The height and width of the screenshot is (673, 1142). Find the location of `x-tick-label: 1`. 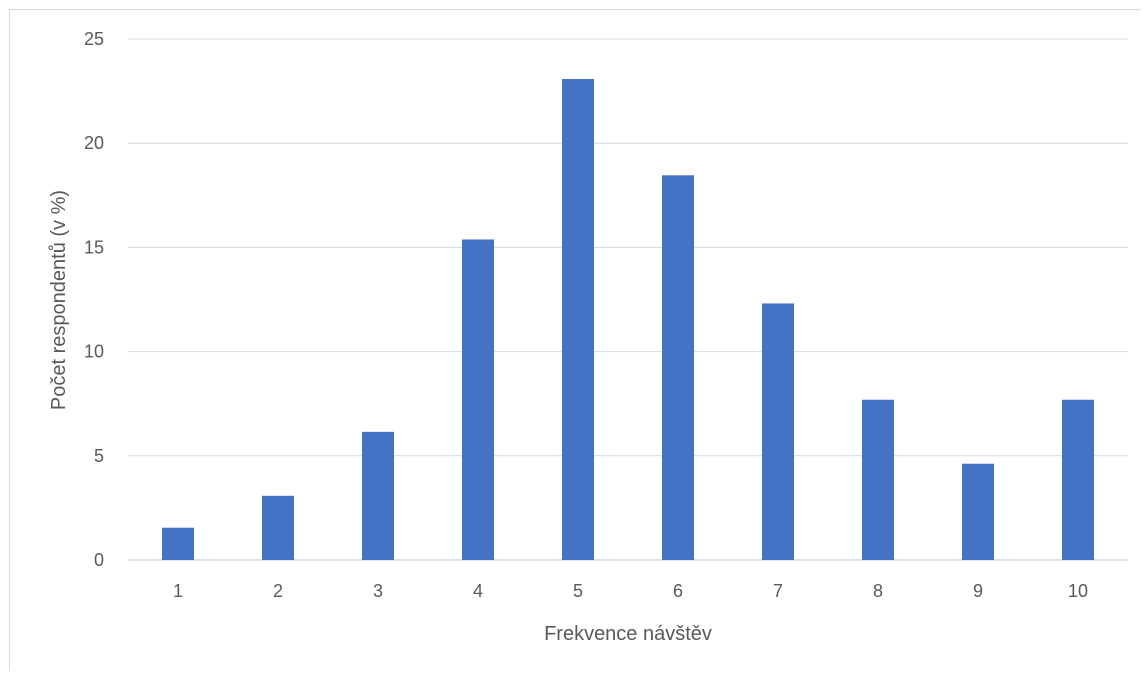

x-tick-label: 1 is located at coordinates (178, 591).